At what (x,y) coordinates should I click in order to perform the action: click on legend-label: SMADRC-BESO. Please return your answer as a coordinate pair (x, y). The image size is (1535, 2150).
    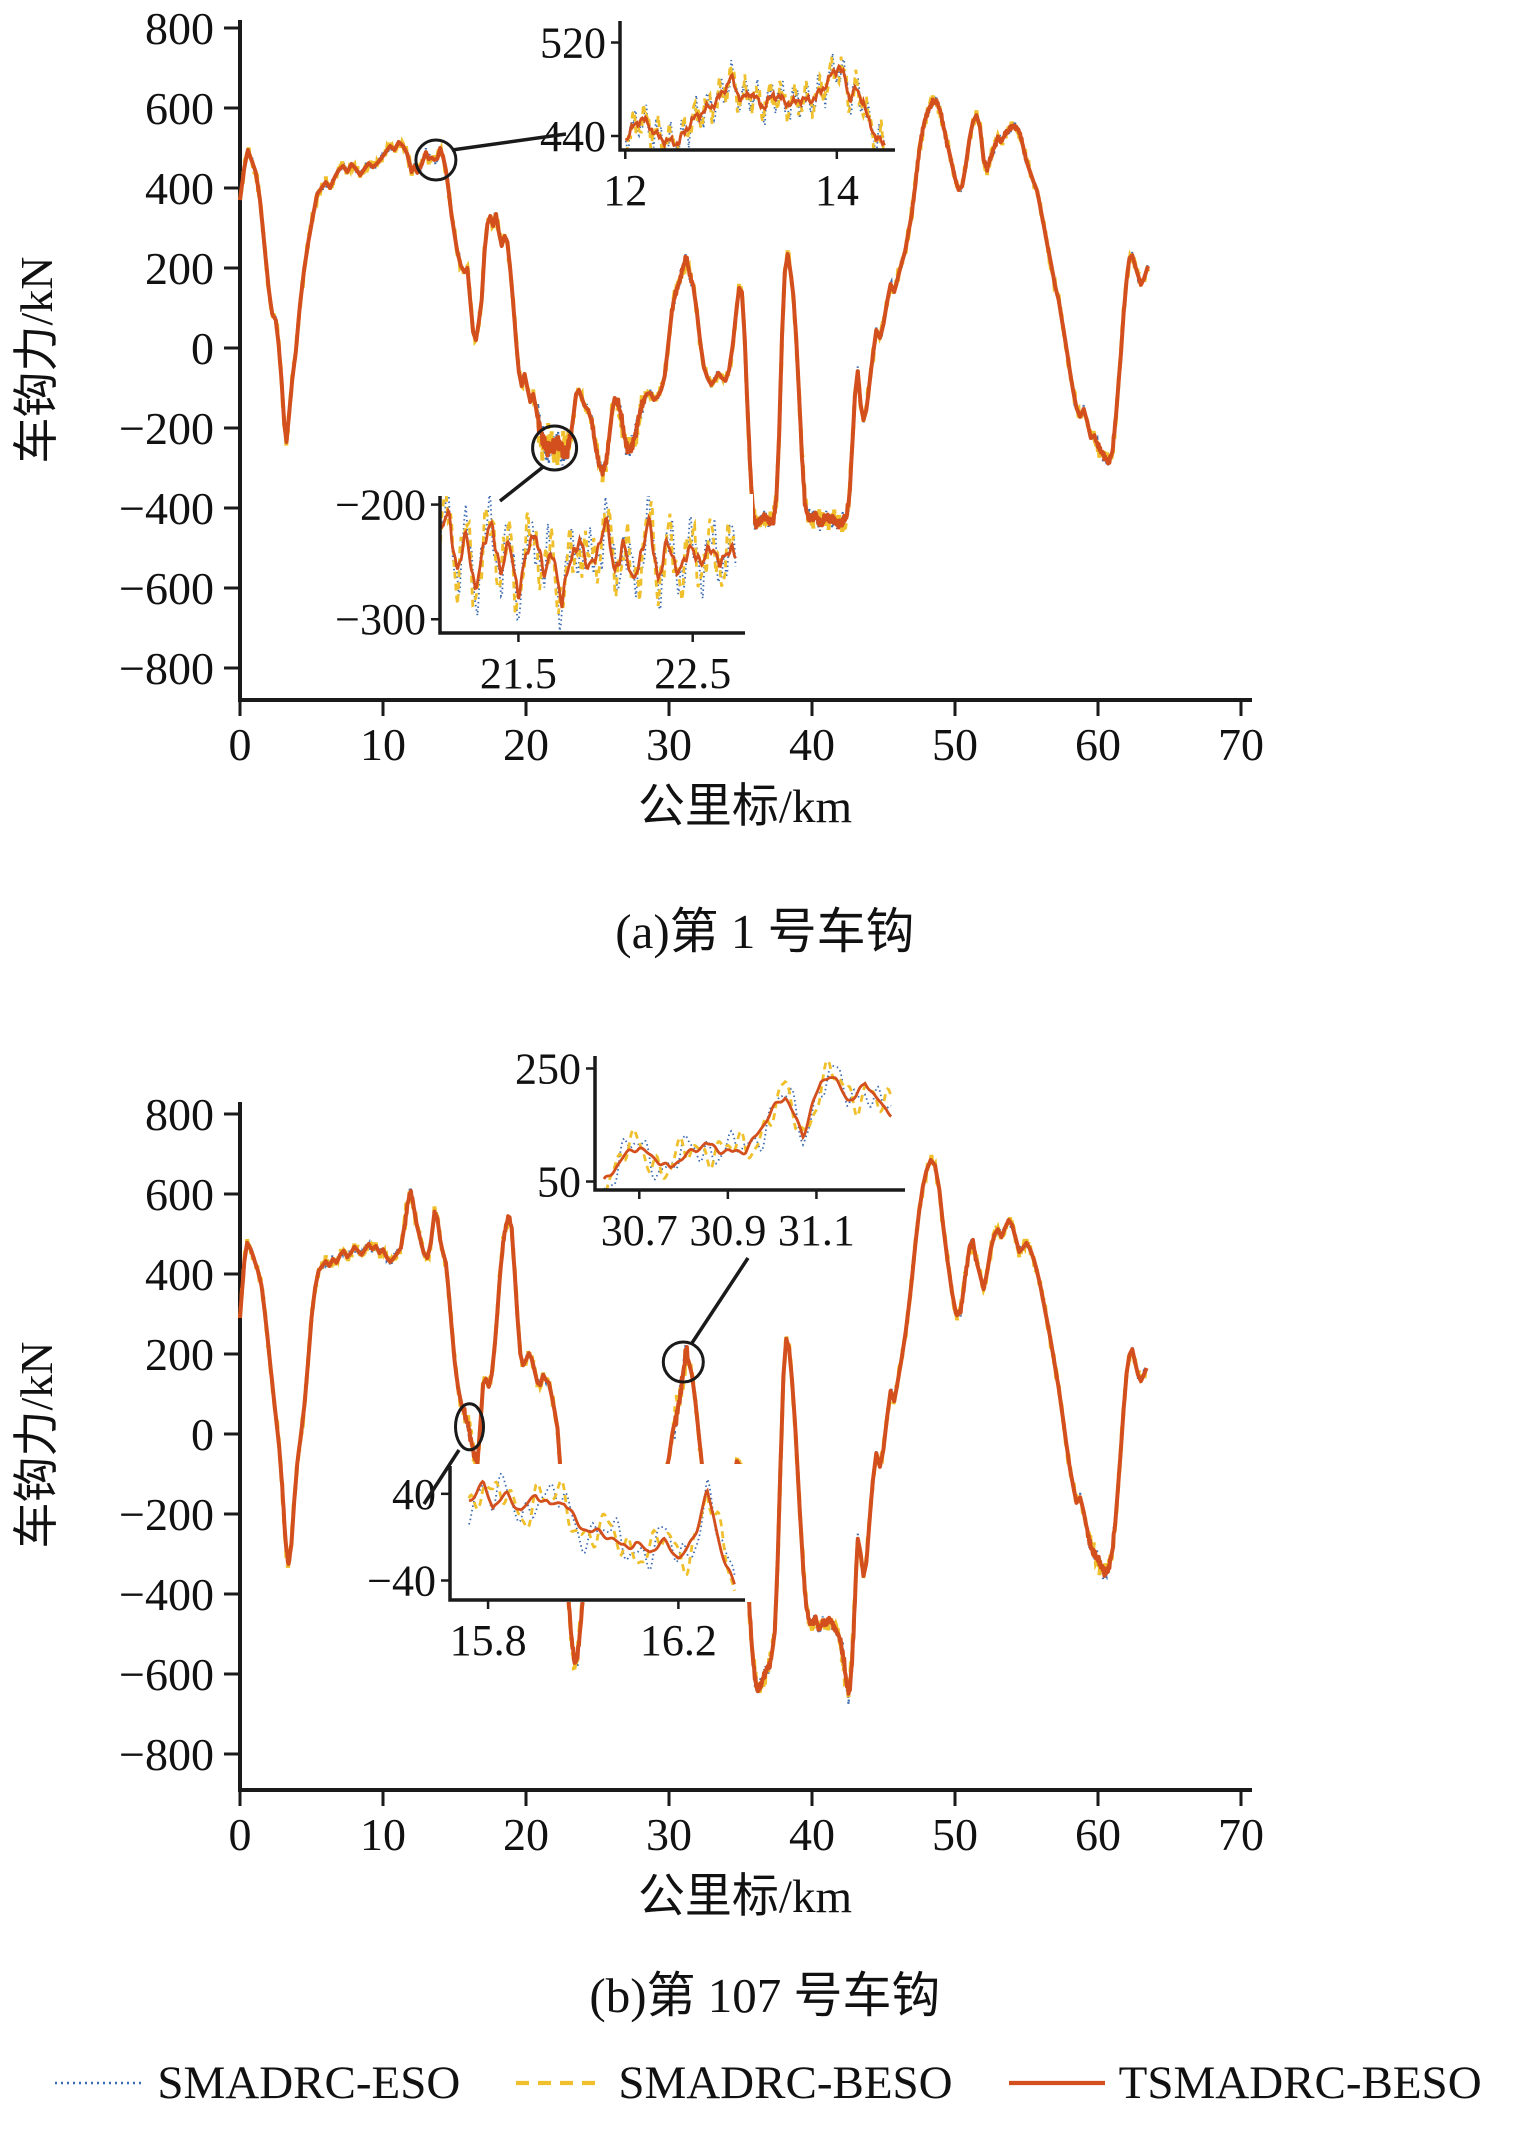
    Looking at the image, I should click on (785, 2083).